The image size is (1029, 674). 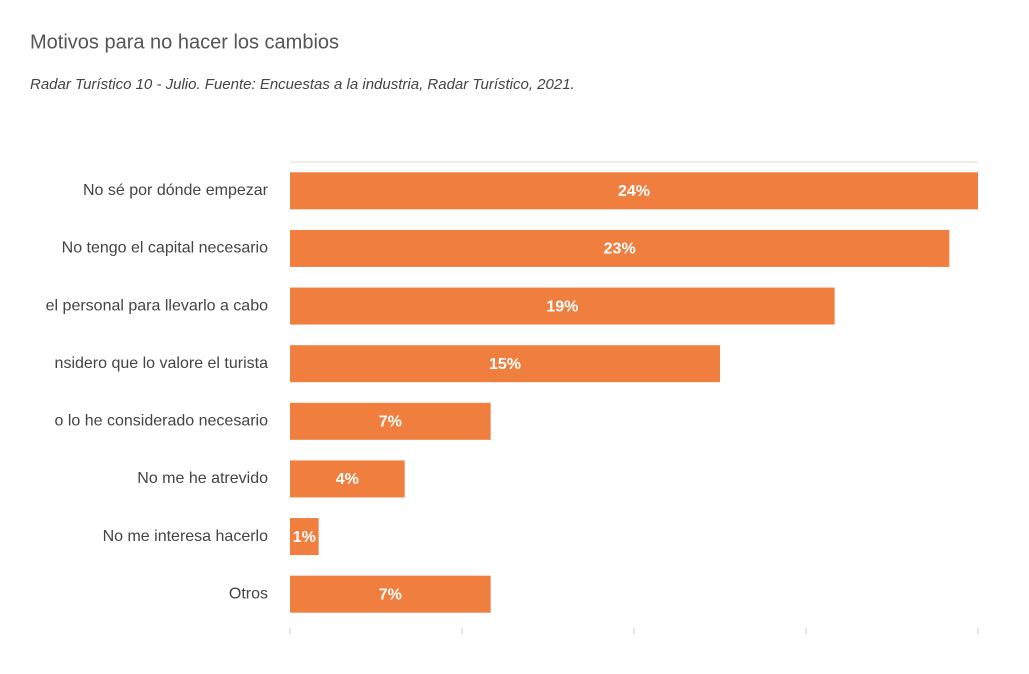 I want to click on value-label: 23%, so click(x=620, y=249).